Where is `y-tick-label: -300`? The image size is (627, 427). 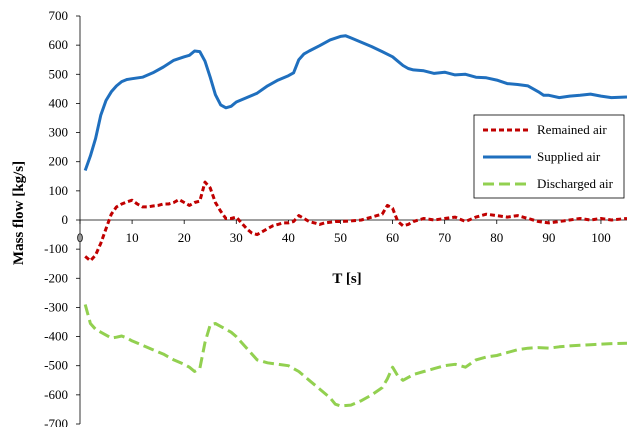 y-tick-label: -300 is located at coordinates (56, 306).